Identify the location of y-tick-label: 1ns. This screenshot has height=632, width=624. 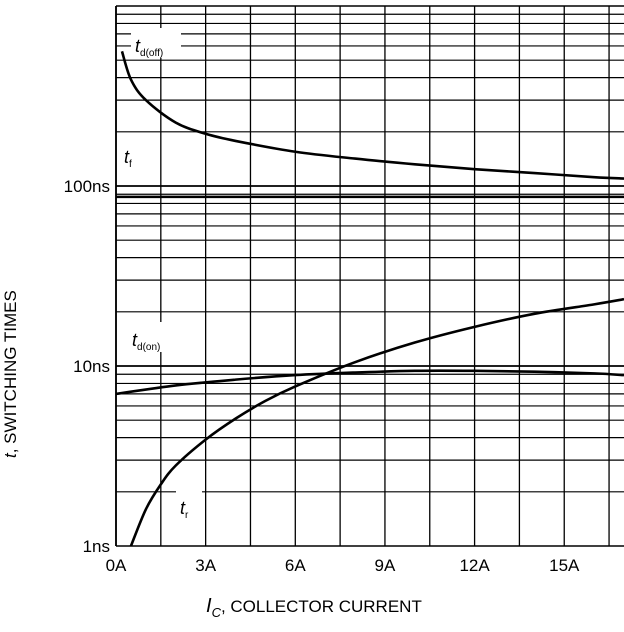
(96, 546).